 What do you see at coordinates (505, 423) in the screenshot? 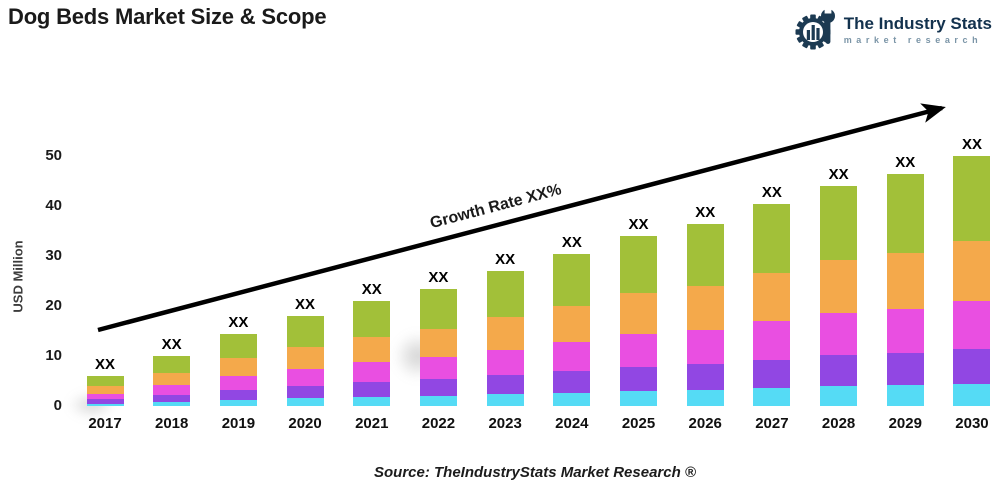
I see `x-tick-label: 2023` at bounding box center [505, 423].